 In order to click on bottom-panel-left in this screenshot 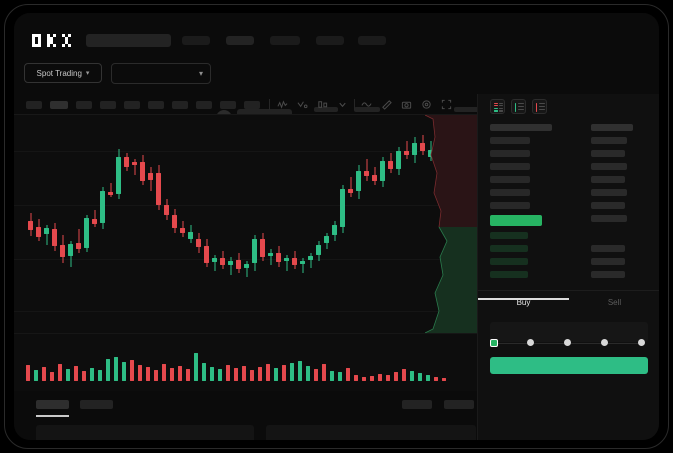, I will do `click(145, 432)`.